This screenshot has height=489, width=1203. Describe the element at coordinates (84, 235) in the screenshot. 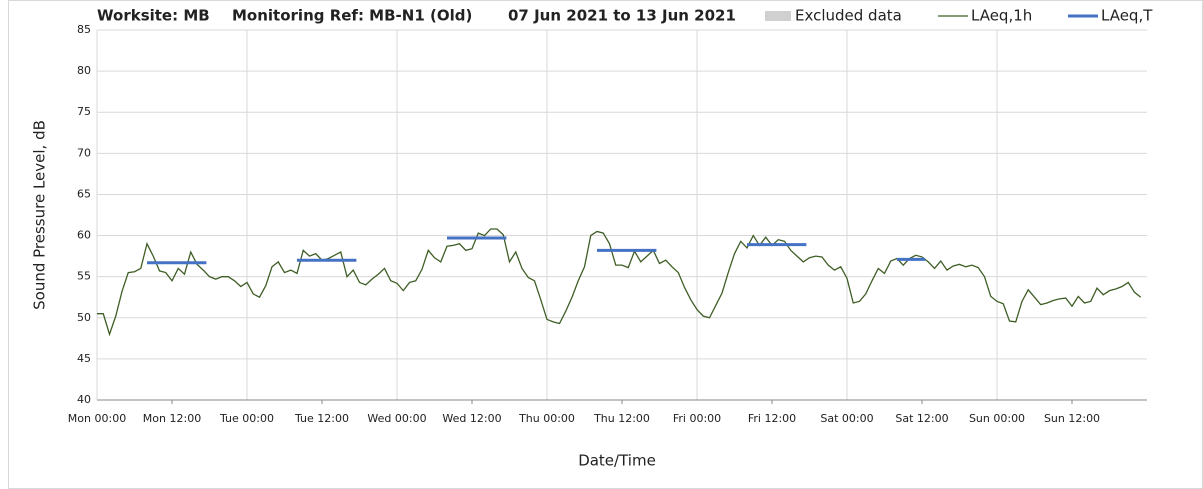

I see `y-tick-label: 60` at that location.